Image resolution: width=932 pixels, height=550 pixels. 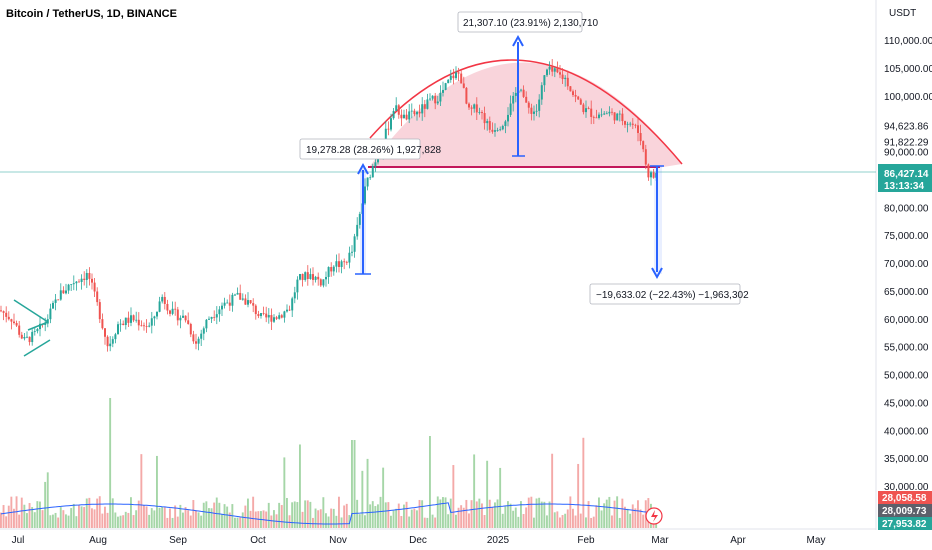 I want to click on y-tick-label: 35,000.00, so click(x=906, y=459).